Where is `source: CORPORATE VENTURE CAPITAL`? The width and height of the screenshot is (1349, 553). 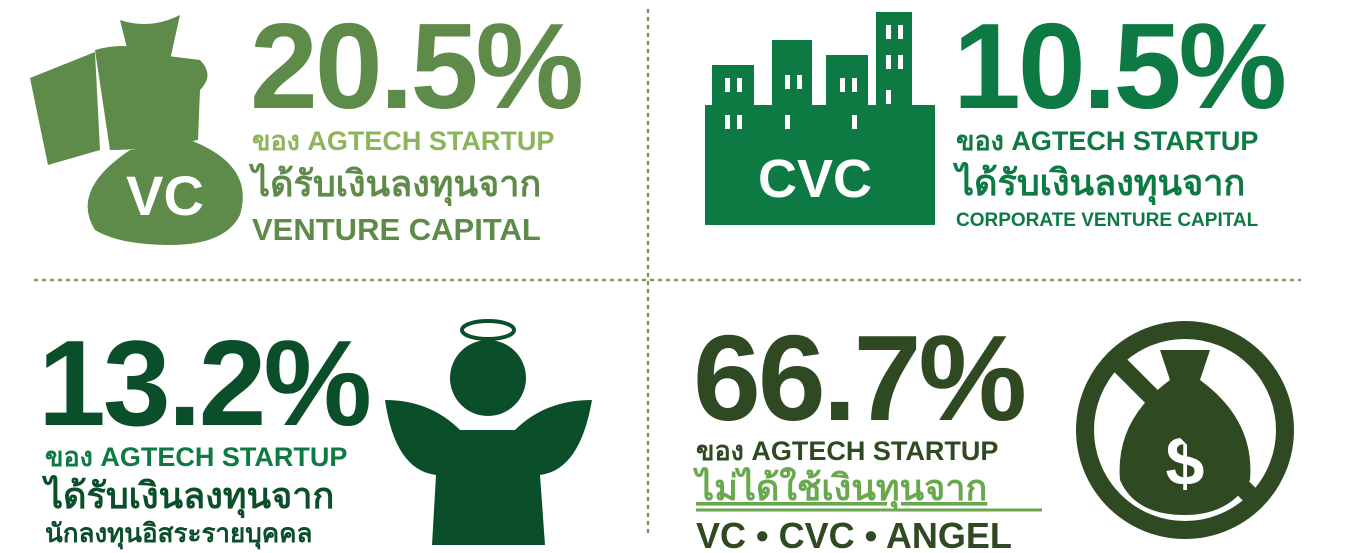 source: CORPORATE VENTURE CAPITAL is located at coordinates (1107, 220).